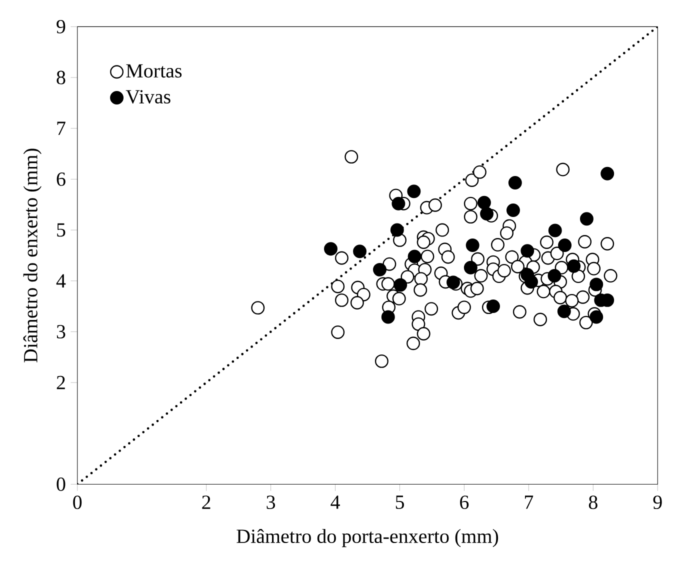 This screenshot has width=683, height=574. What do you see at coordinates (400, 502) in the screenshot?
I see `x-tick-label: 5` at bounding box center [400, 502].